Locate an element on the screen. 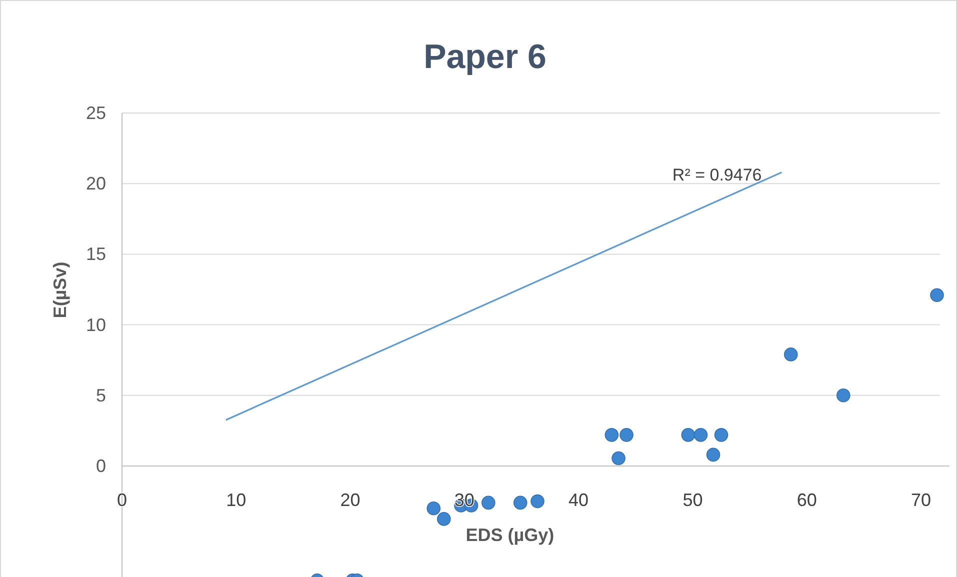 The height and width of the screenshot is (577, 957). x-tick-label: 50 is located at coordinates (692, 500).